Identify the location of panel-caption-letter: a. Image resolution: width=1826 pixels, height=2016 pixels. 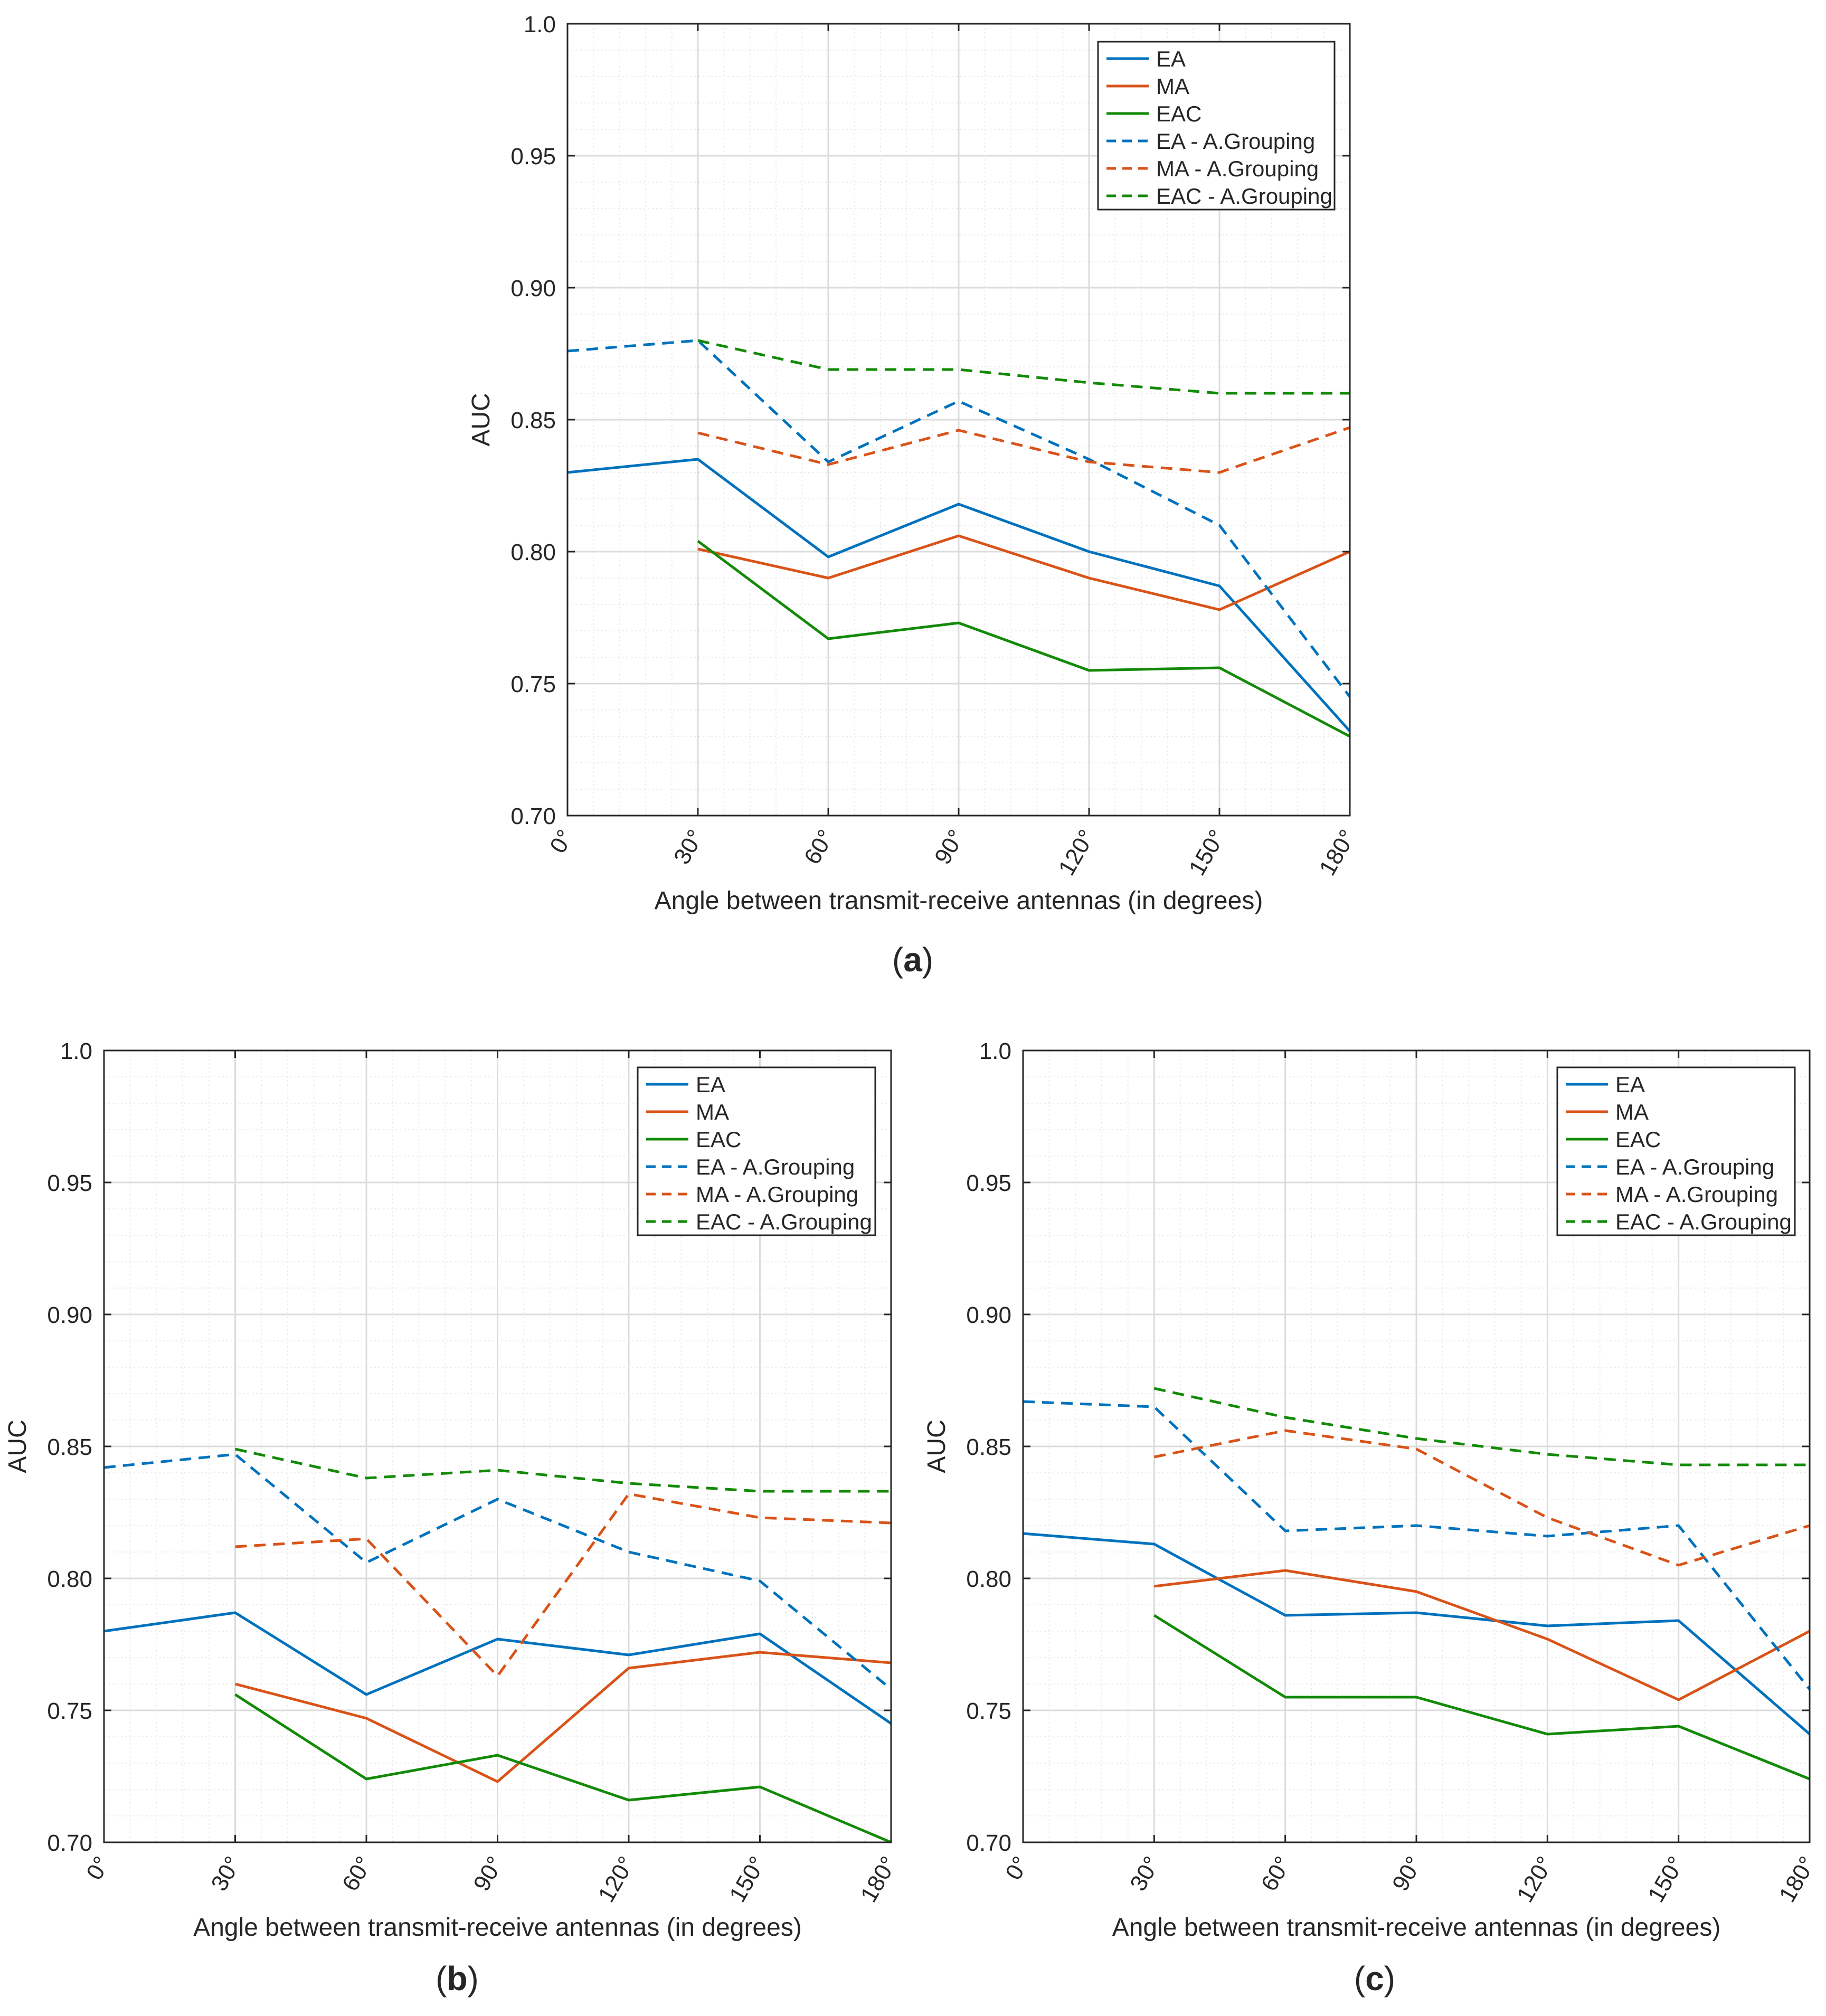
(913, 960).